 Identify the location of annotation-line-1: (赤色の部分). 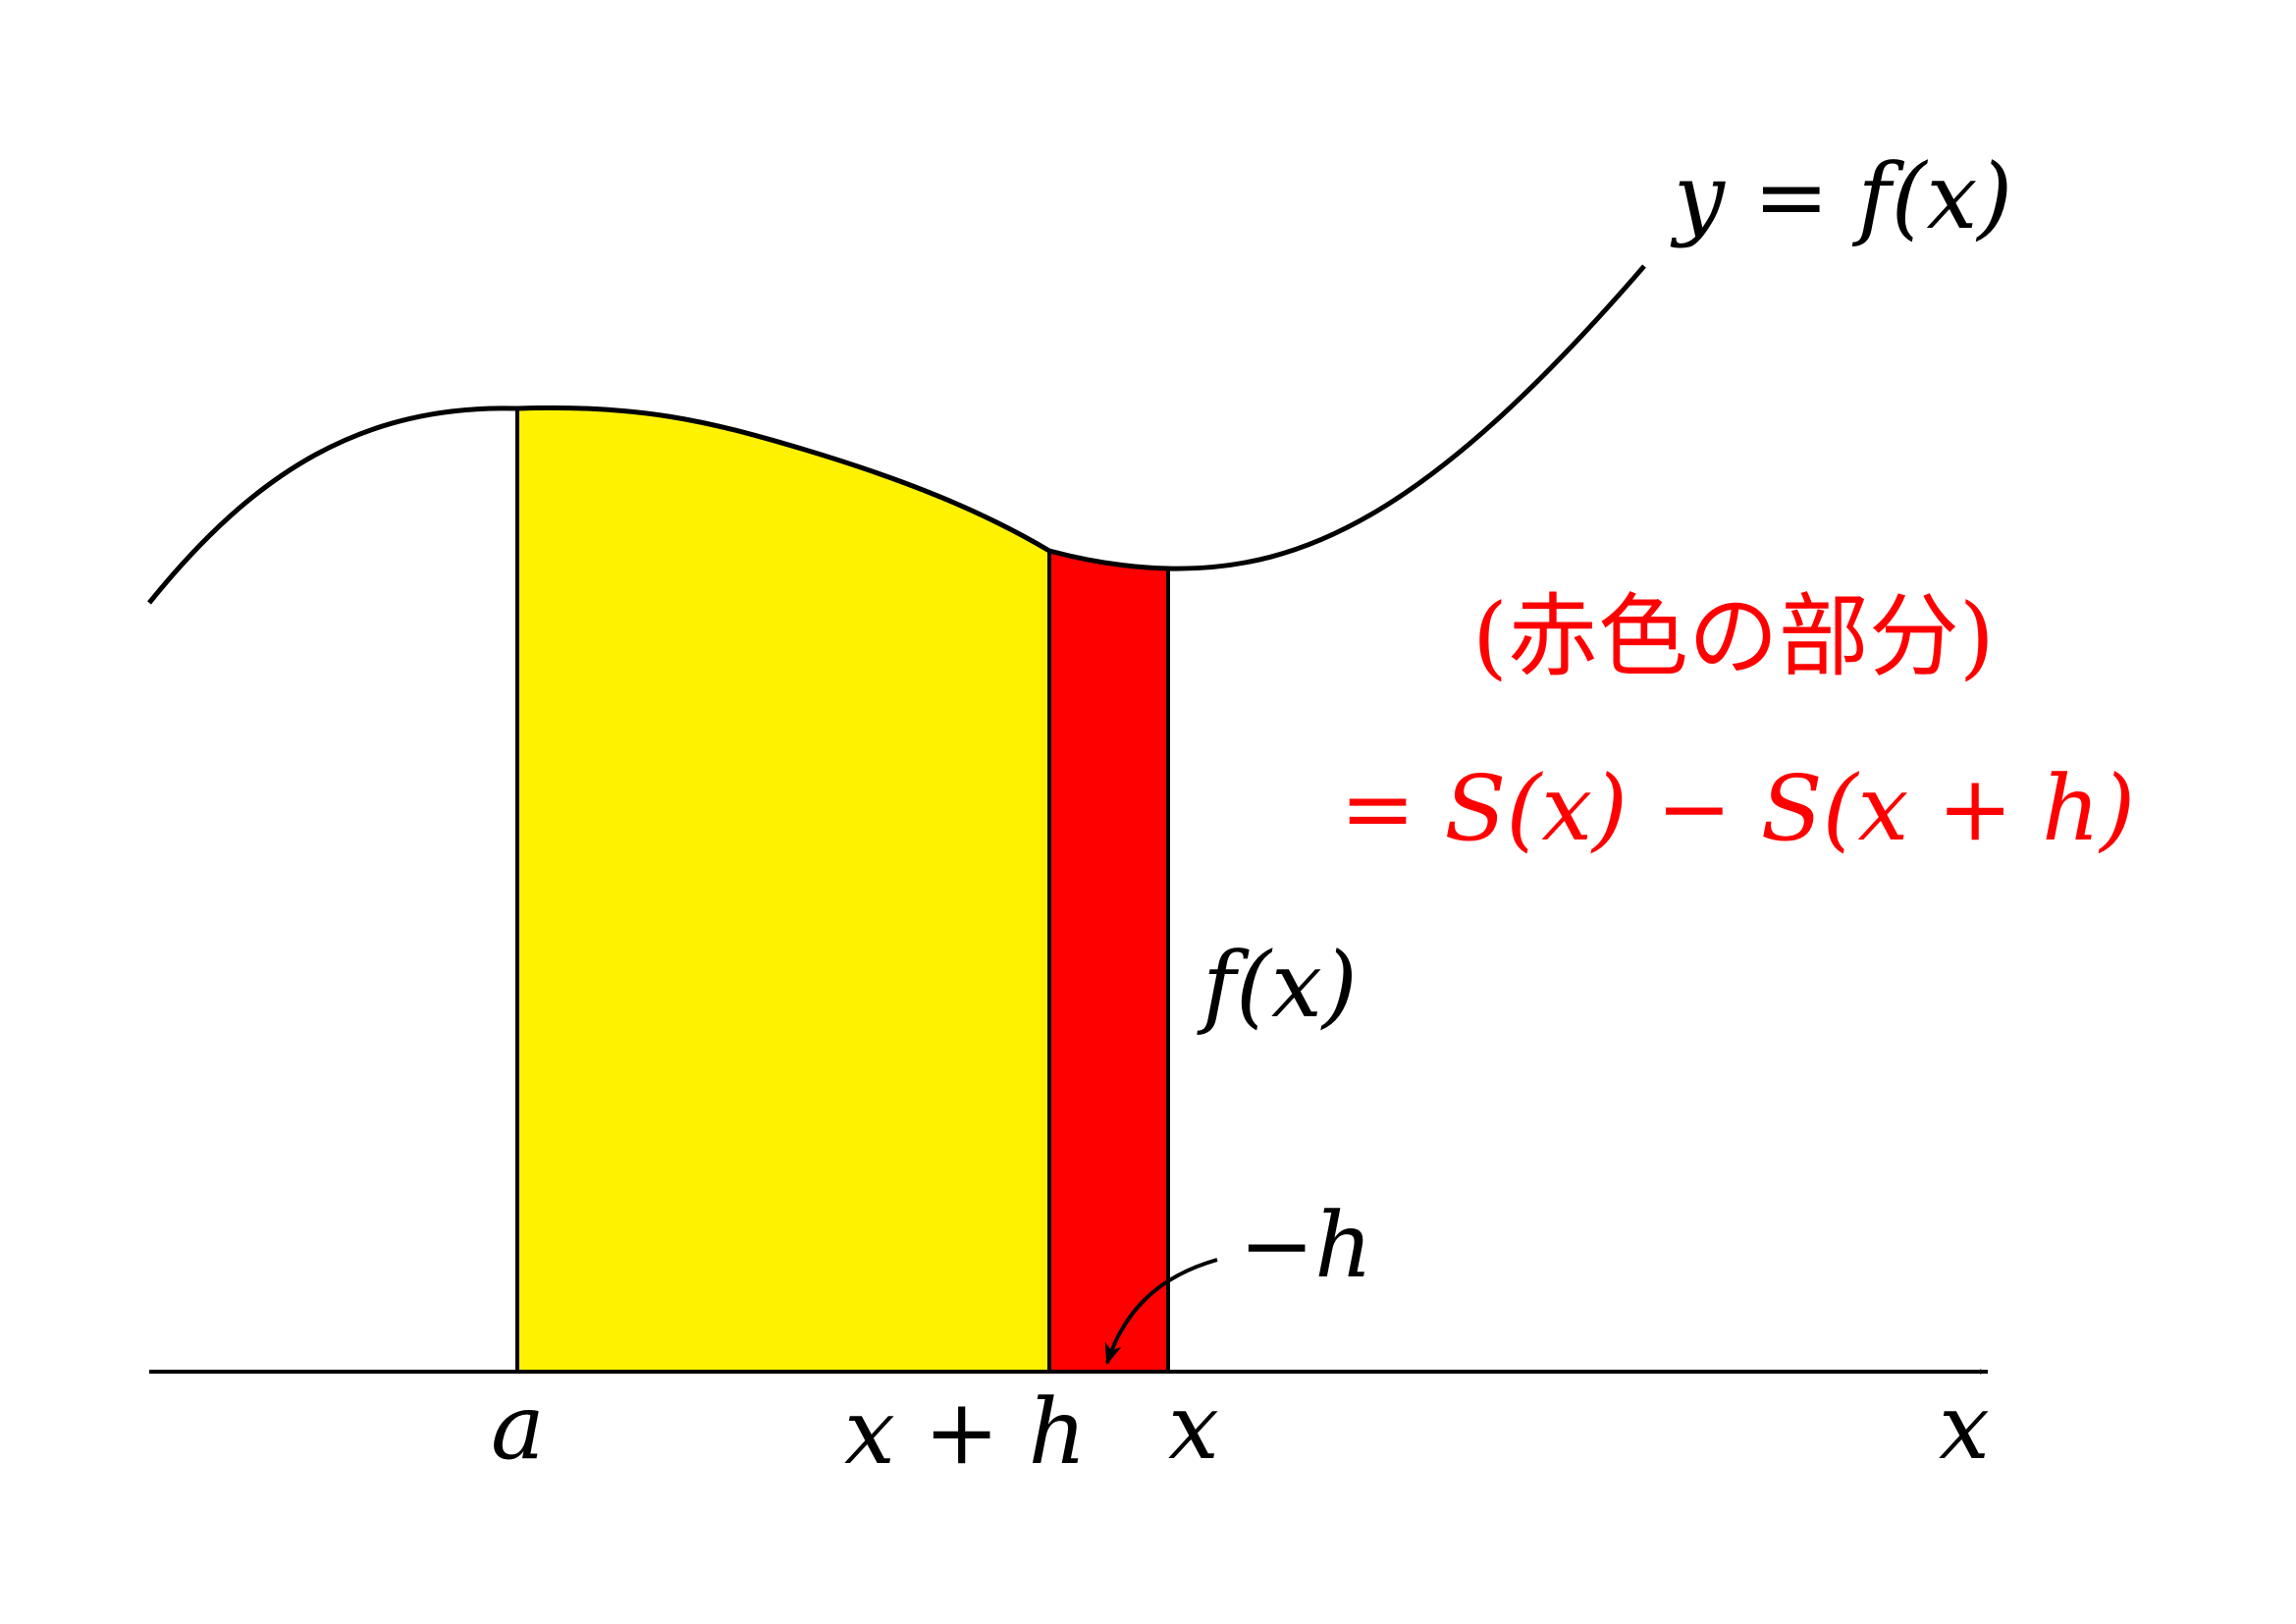
(1733, 636).